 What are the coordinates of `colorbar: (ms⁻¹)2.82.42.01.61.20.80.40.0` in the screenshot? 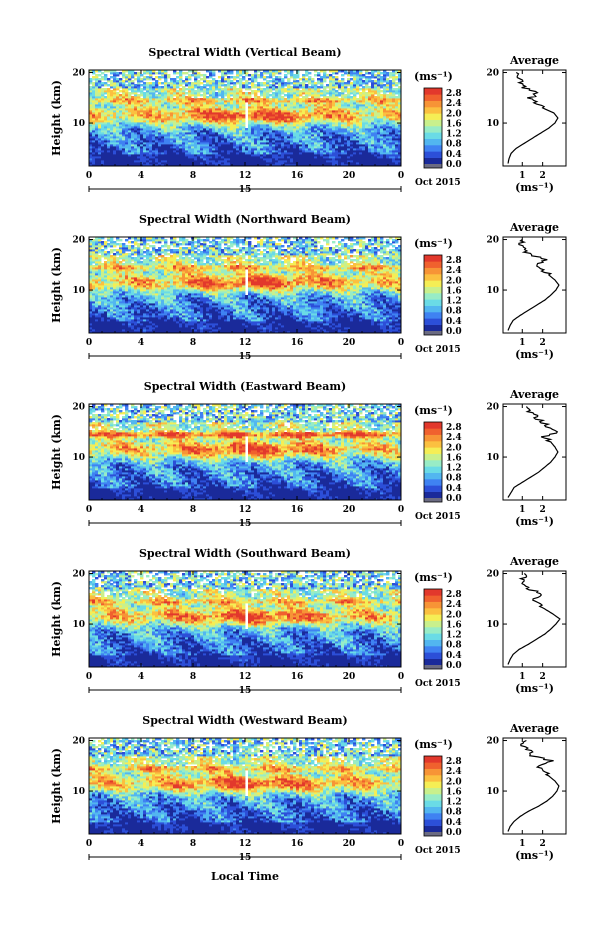 It's located at (438, 120).